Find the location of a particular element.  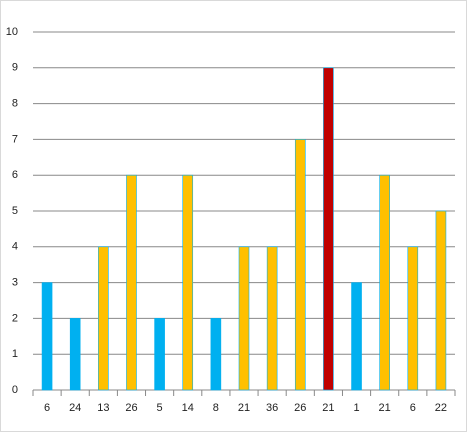

x-tick-label: 8 is located at coordinates (216, 408).